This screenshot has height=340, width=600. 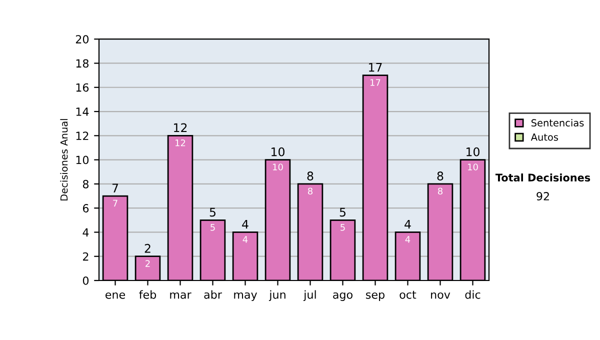 What do you see at coordinates (375, 67) in the screenshot?
I see `total-label: 17` at bounding box center [375, 67].